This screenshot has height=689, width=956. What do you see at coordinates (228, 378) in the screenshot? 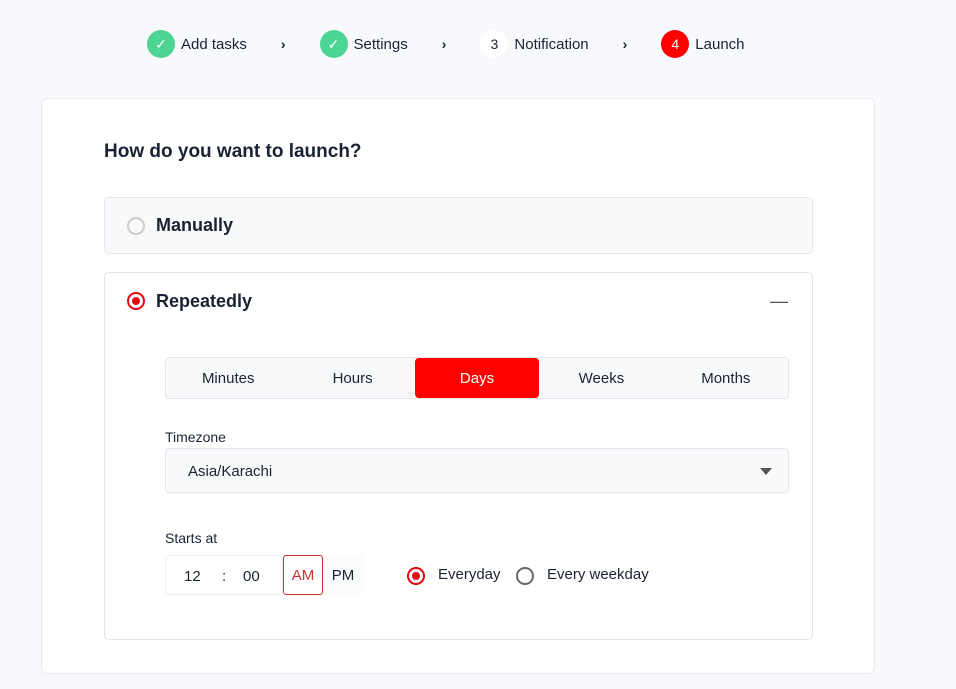
I see `tab-minutes: Minutes` at bounding box center [228, 378].